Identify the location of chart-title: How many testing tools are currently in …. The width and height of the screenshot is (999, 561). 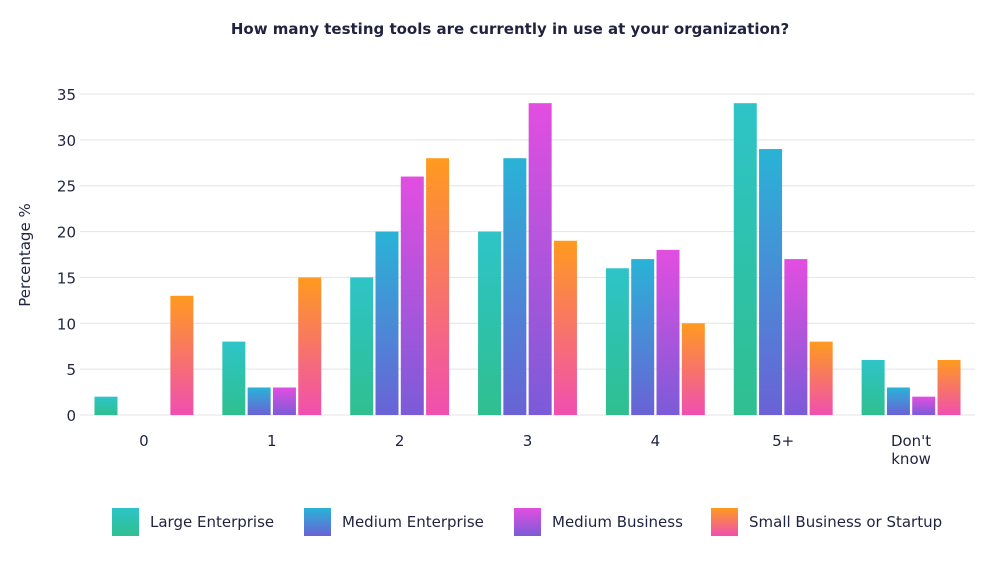
(510, 29).